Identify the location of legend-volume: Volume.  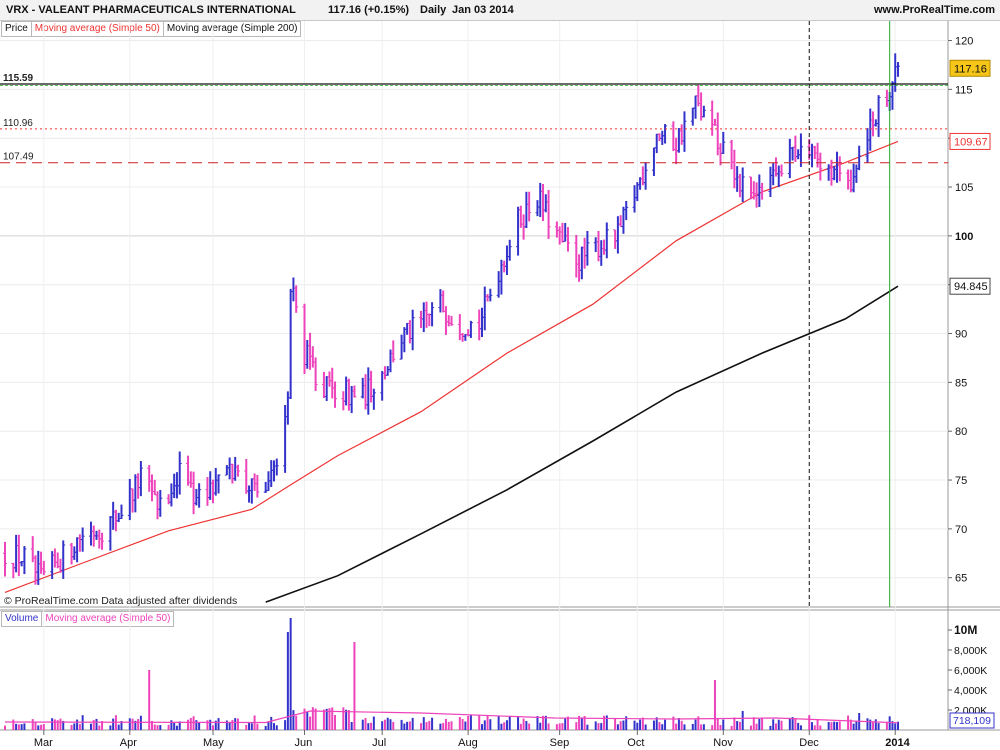
(22, 619).